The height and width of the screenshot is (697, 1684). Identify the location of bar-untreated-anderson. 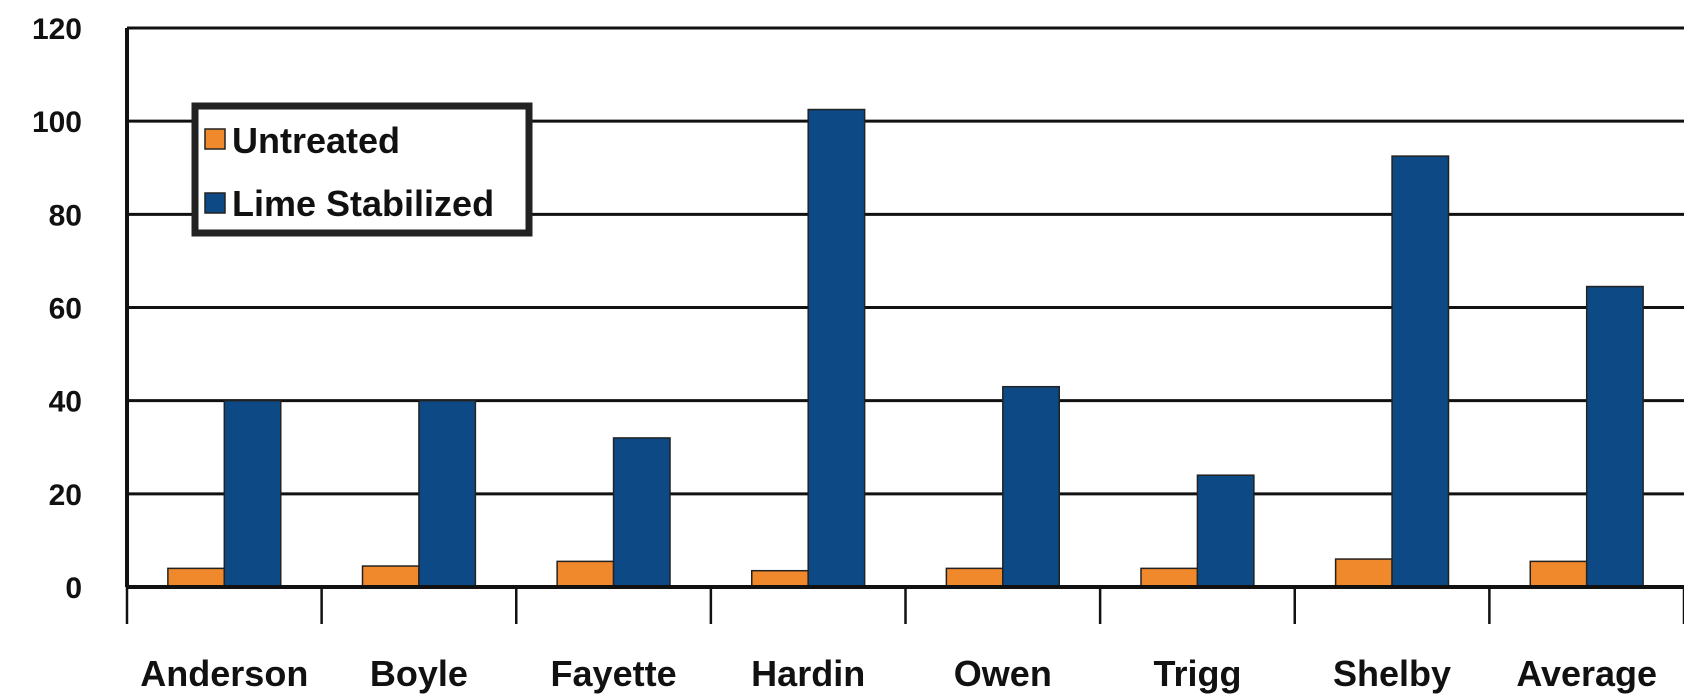
(196, 577).